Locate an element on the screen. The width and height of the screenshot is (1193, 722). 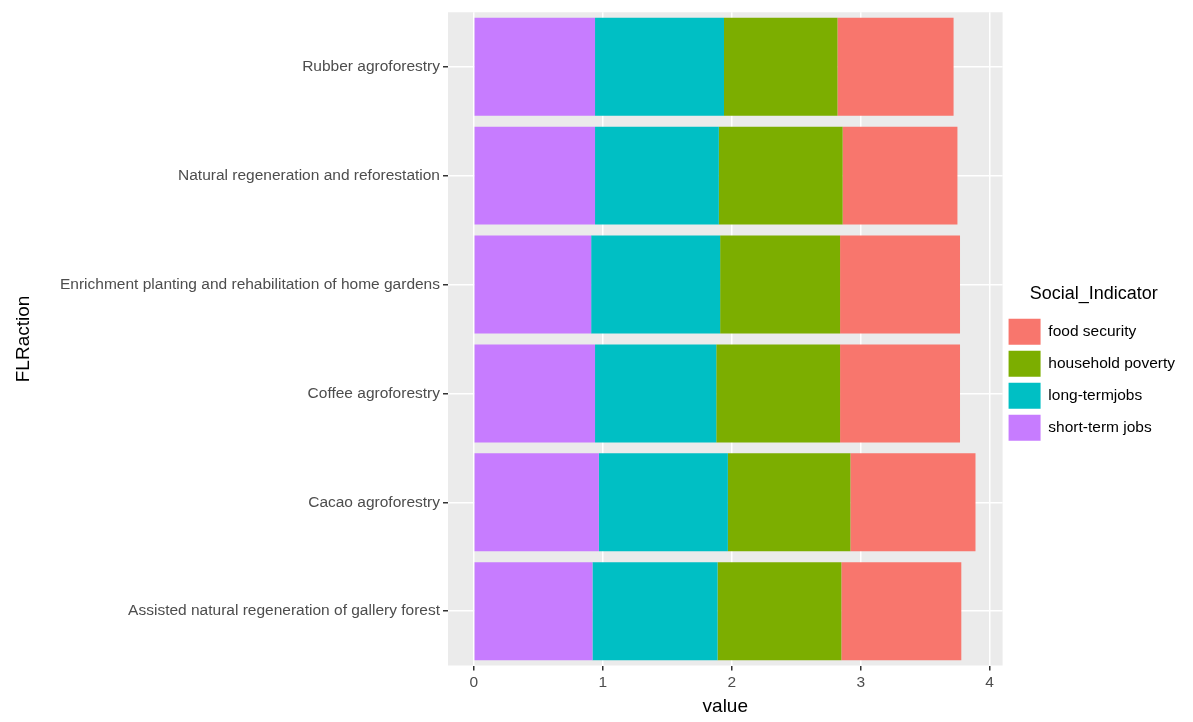
x-tick-label: 2 is located at coordinates (732, 682).